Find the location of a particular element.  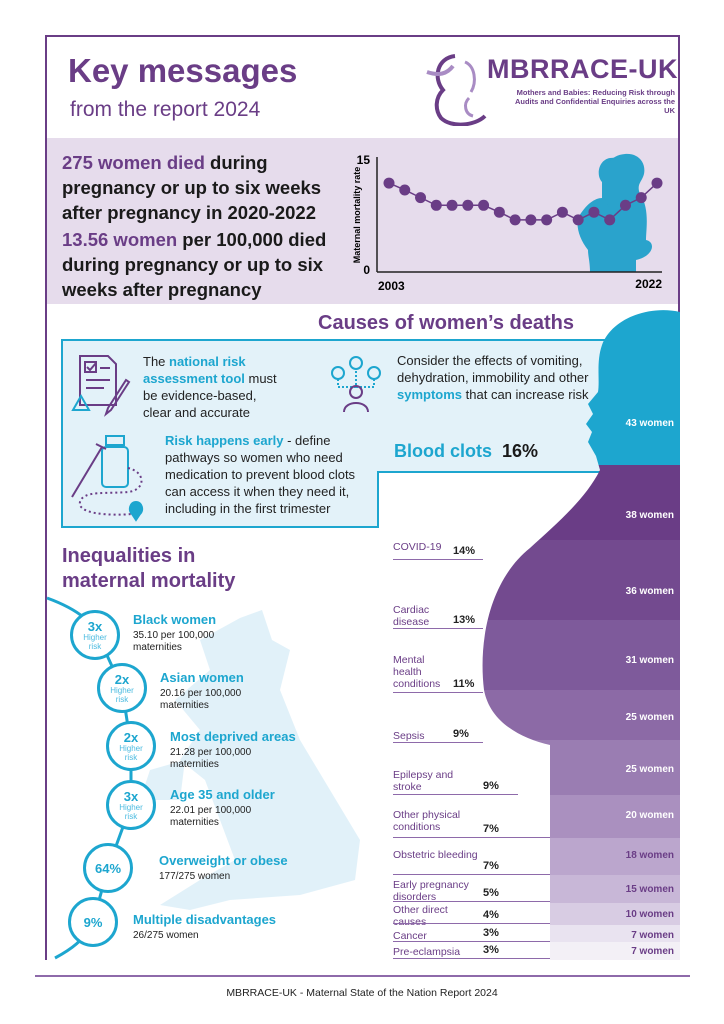

risk-badge-value: 9% is located at coordinates (93, 922).